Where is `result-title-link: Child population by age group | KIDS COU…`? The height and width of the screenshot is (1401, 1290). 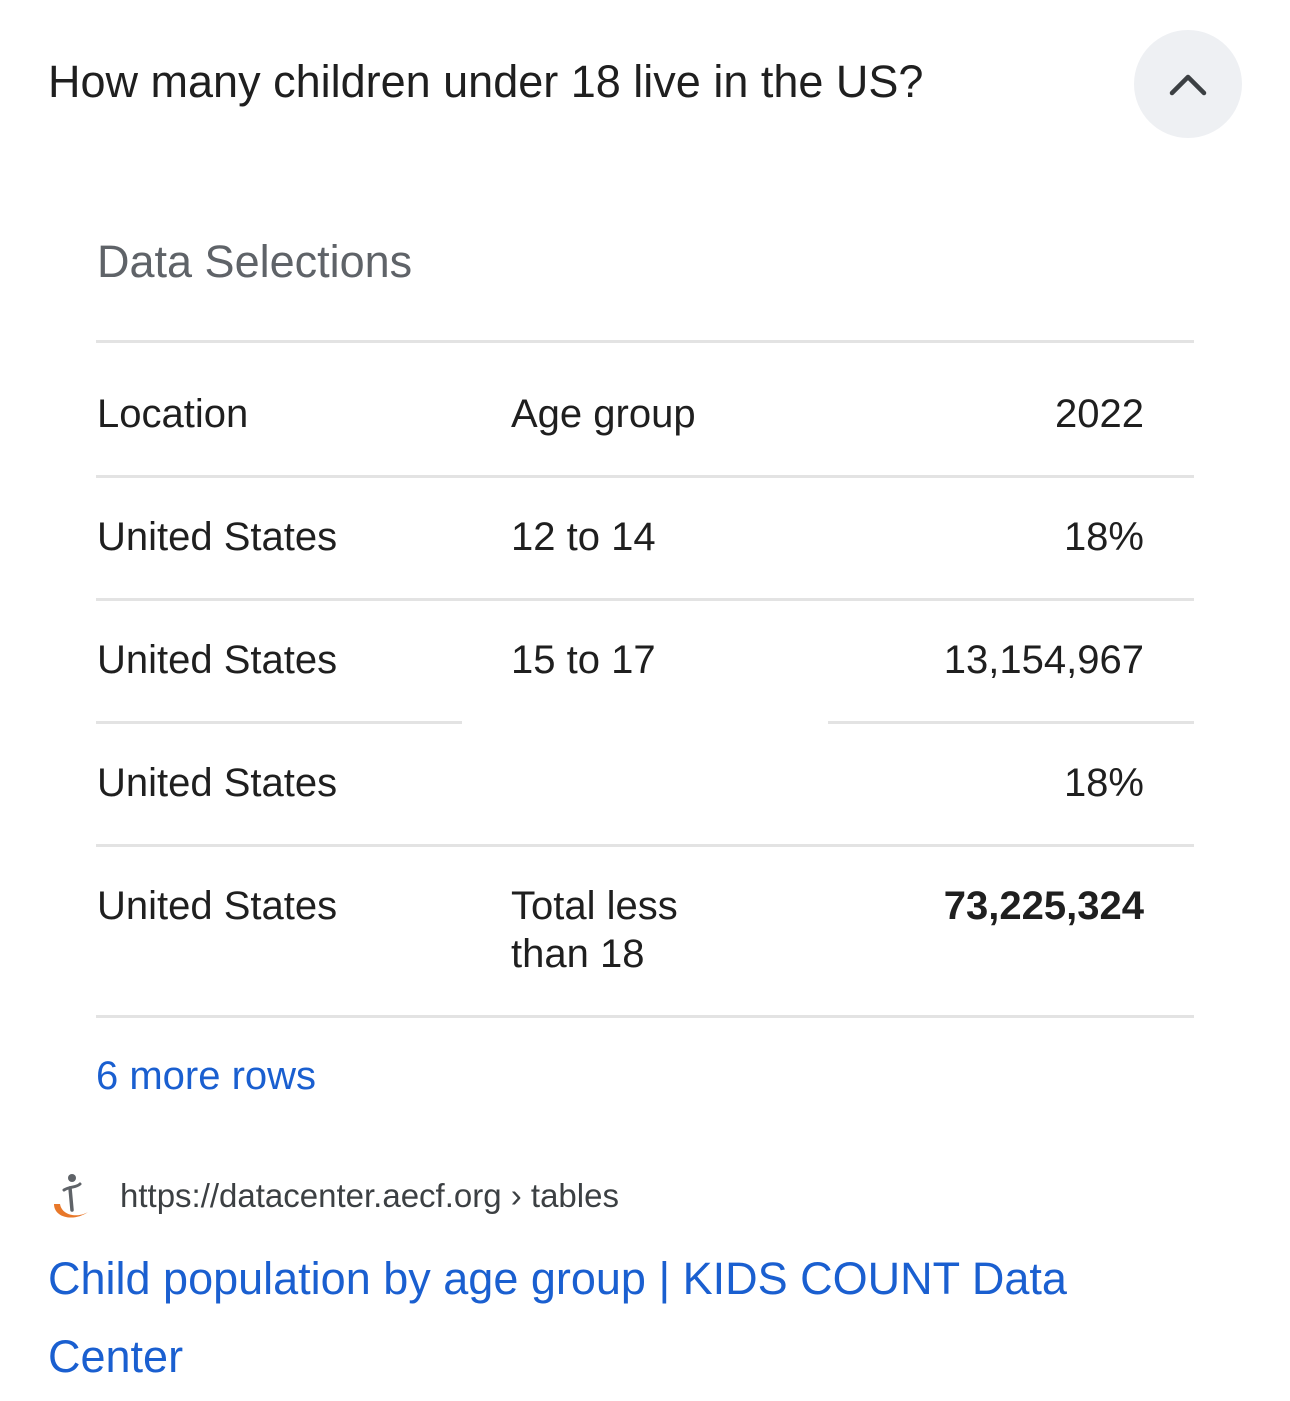
result-title-link: Child population by age group | KIDS COU… is located at coordinates (557, 1317).